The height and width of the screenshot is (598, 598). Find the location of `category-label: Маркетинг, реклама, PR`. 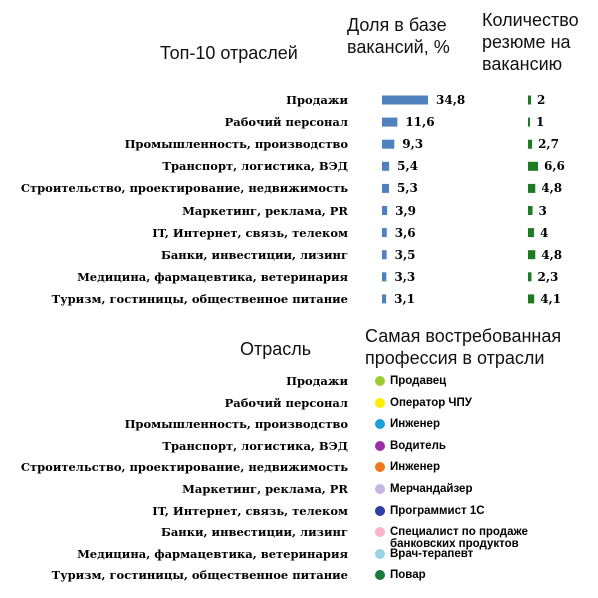

category-label: Маркетинг, реклама, PR is located at coordinates (265, 210).